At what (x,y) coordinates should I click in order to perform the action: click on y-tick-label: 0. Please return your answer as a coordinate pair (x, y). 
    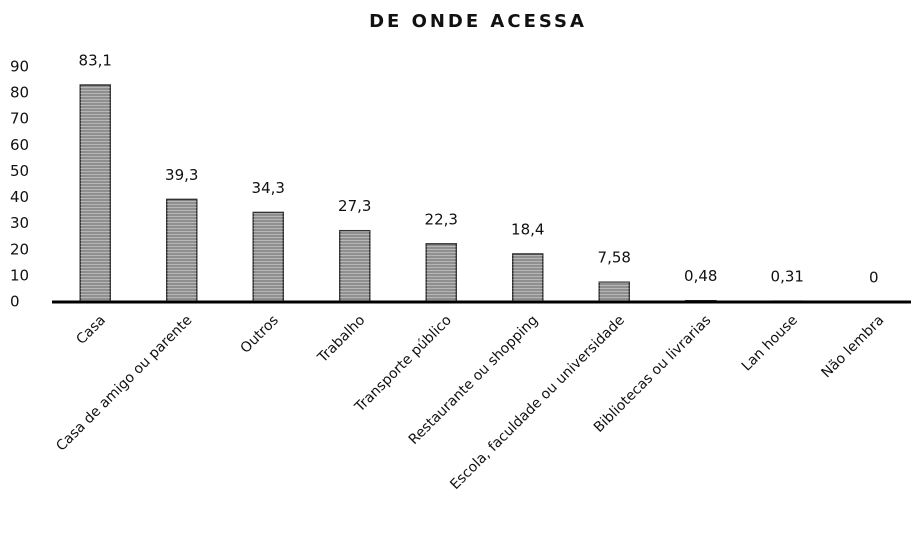
    Looking at the image, I should click on (15, 302).